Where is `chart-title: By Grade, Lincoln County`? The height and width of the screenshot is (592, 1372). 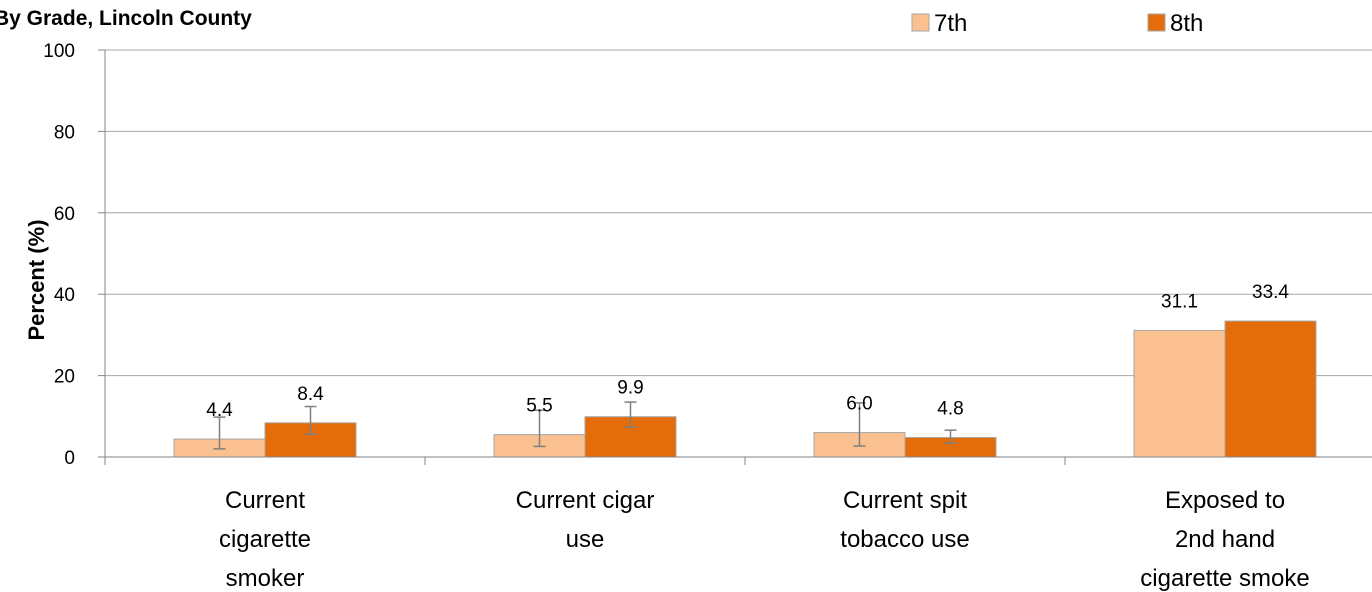 chart-title: By Grade, Lincoln County is located at coordinates (126, 18).